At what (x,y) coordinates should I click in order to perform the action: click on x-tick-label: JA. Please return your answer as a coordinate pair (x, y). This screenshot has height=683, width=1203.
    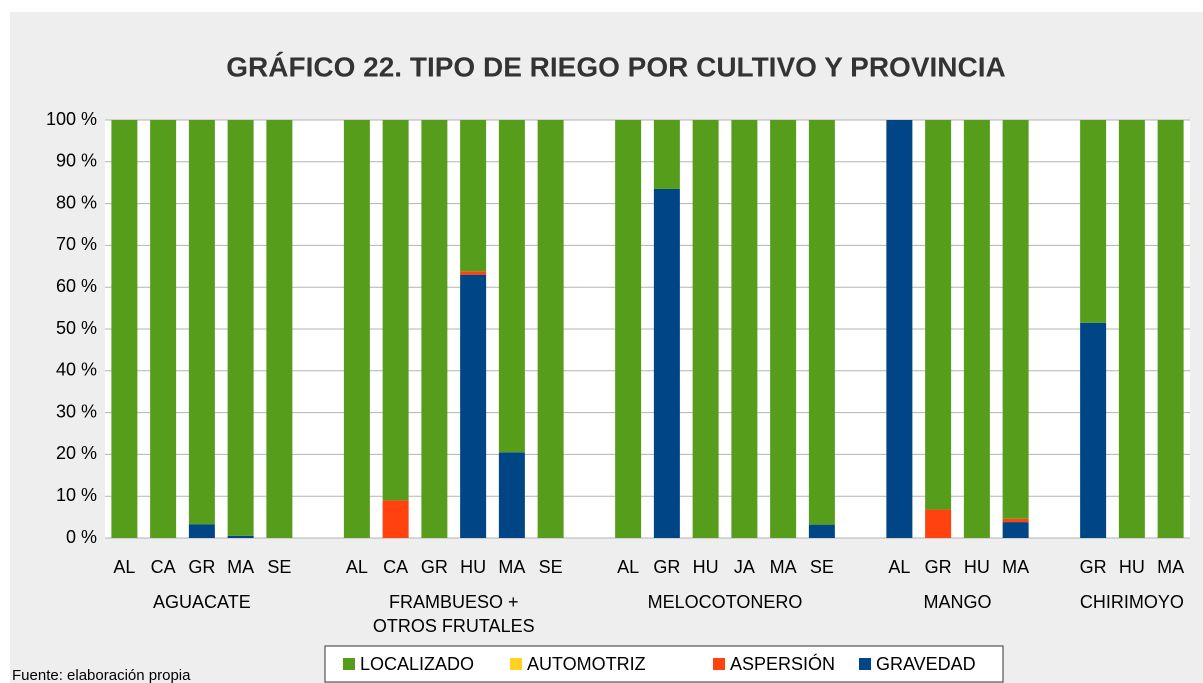
    Looking at the image, I should click on (744, 567).